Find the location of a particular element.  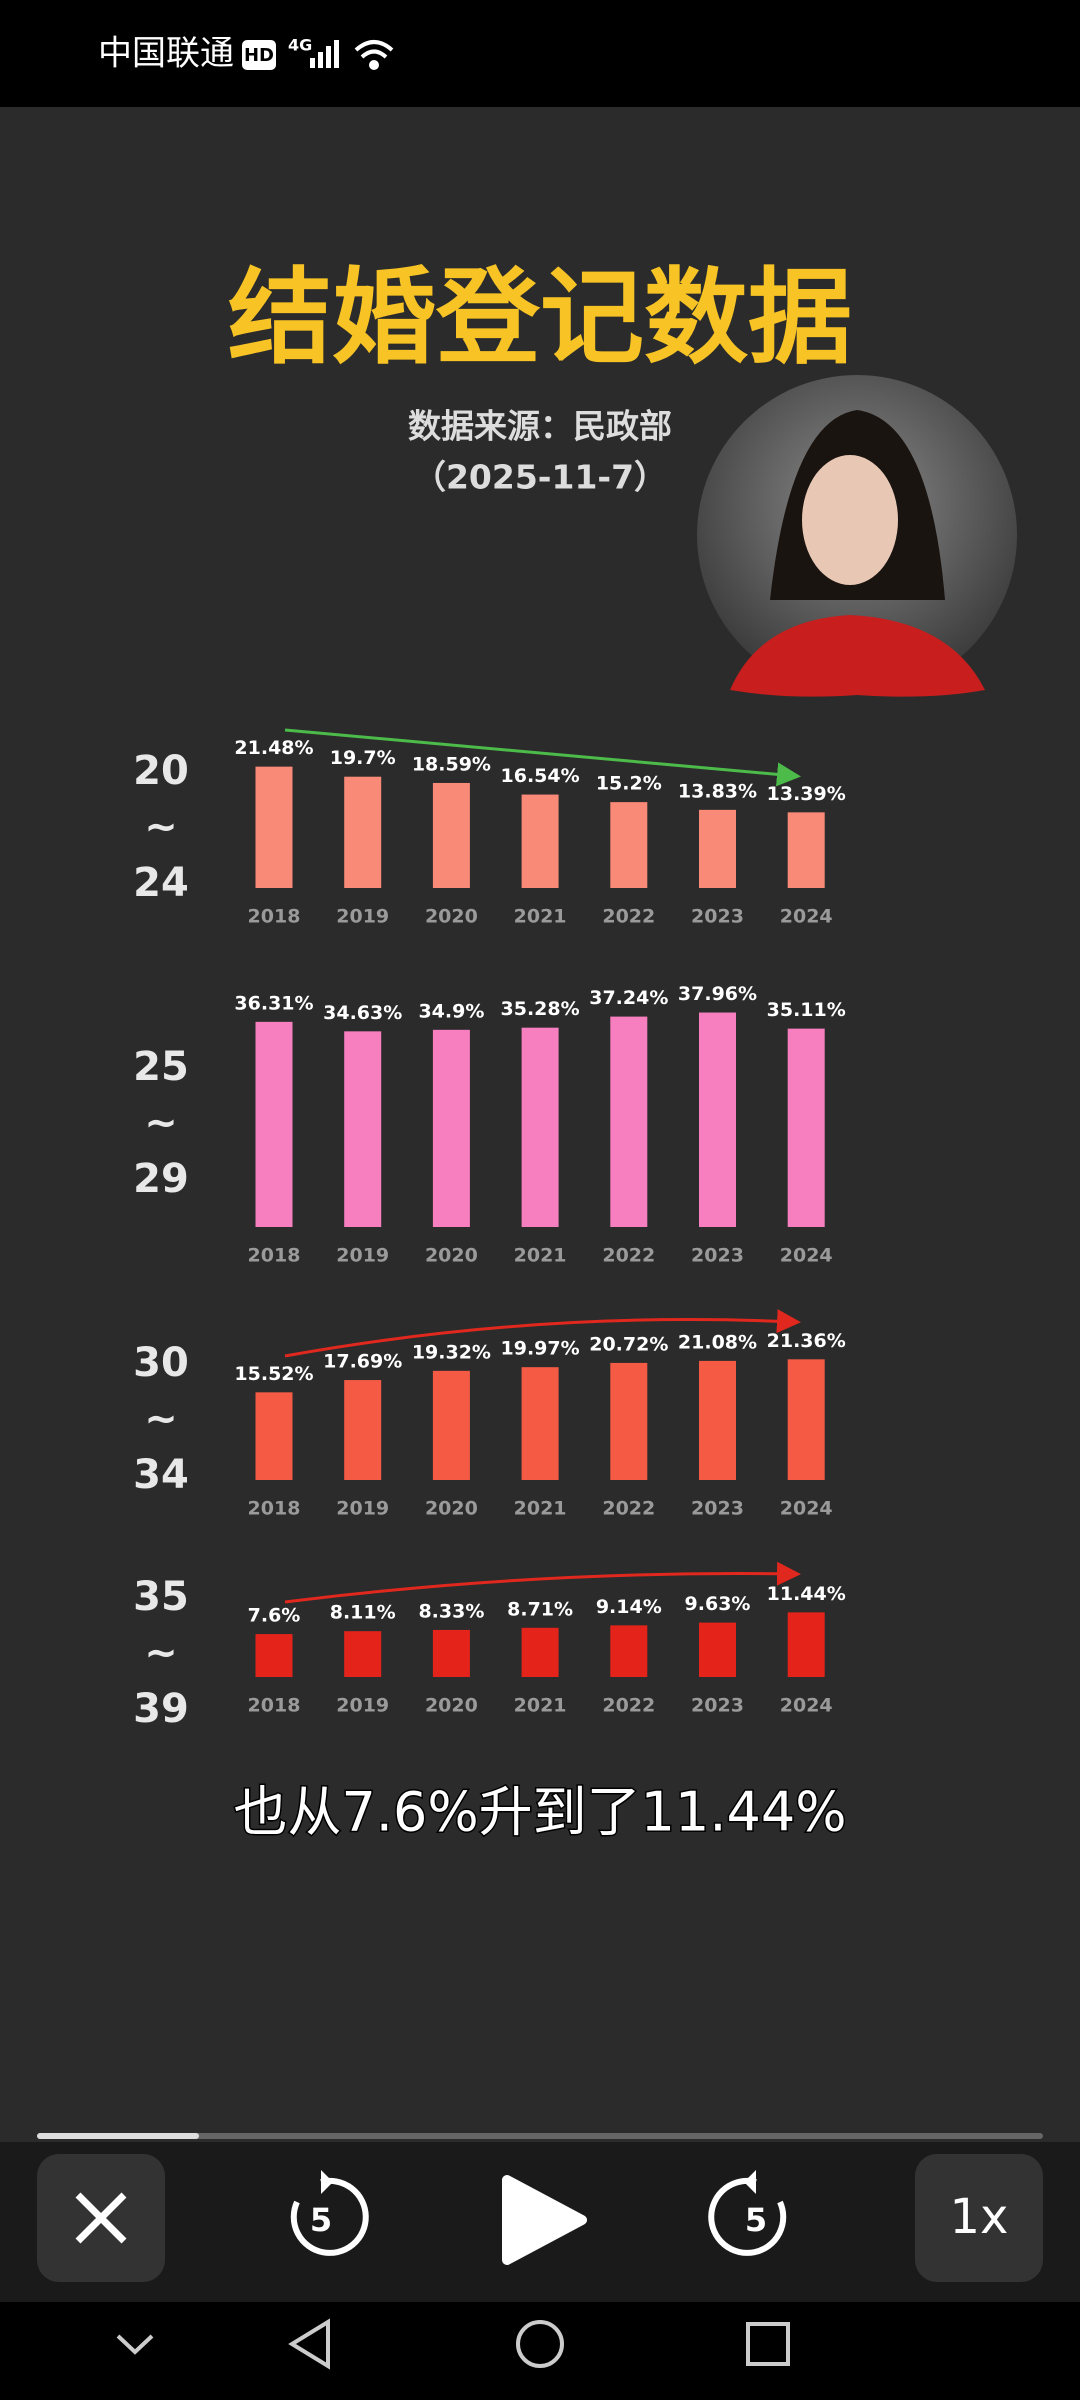

source: 数据来源：民政部 is located at coordinates (540, 426).